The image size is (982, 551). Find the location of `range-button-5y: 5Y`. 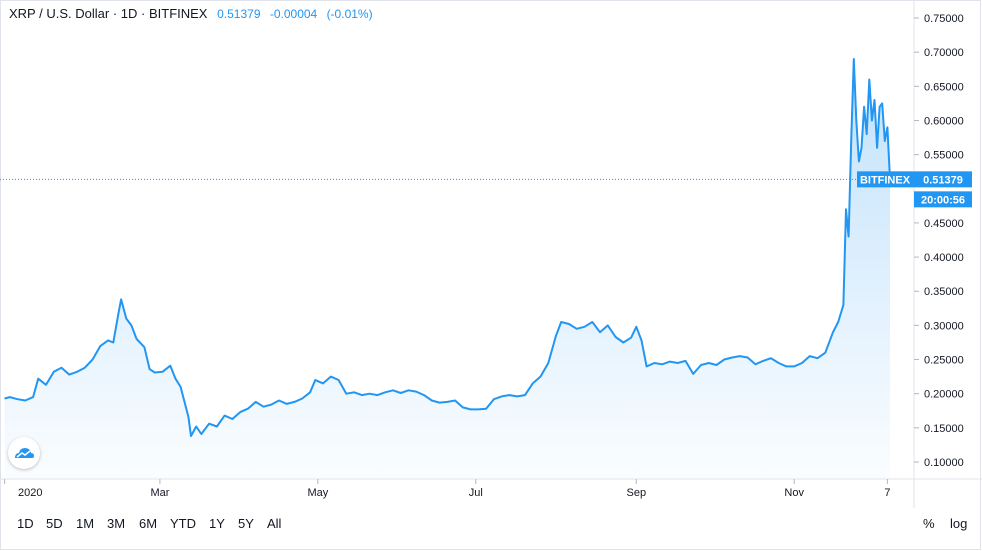

range-button-5y: 5Y is located at coordinates (246, 523).